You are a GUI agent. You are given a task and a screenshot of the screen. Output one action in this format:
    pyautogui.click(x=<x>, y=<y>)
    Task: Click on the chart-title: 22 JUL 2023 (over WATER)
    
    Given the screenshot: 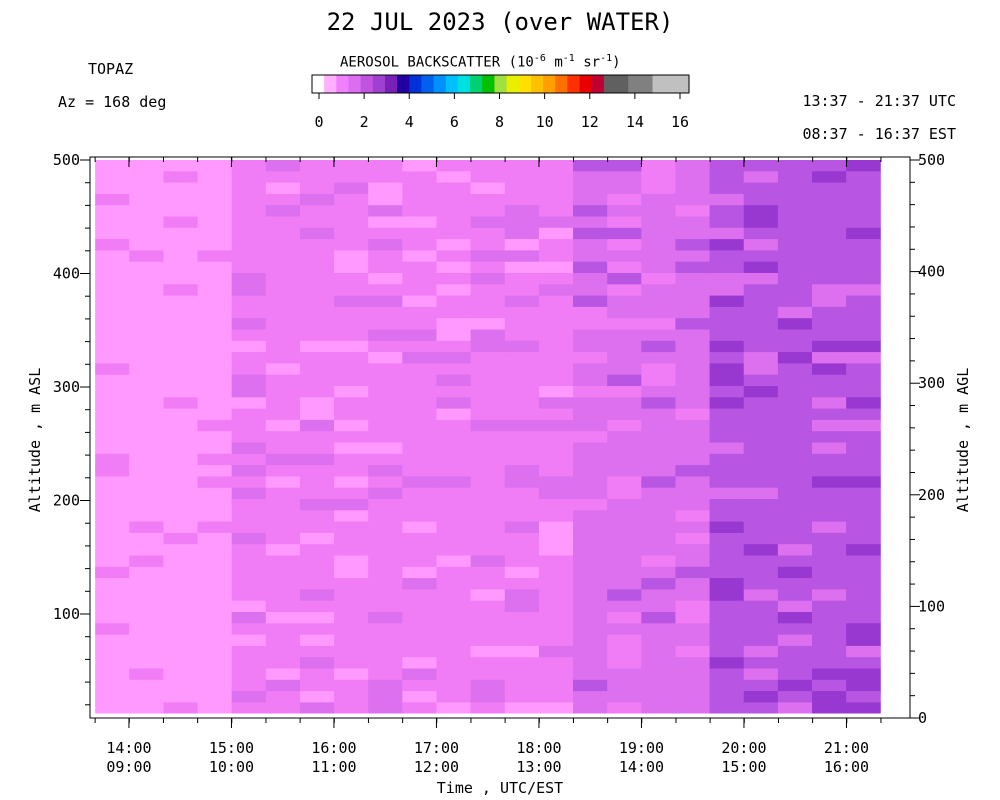 What is the action you would take?
    pyautogui.click(x=500, y=22)
    